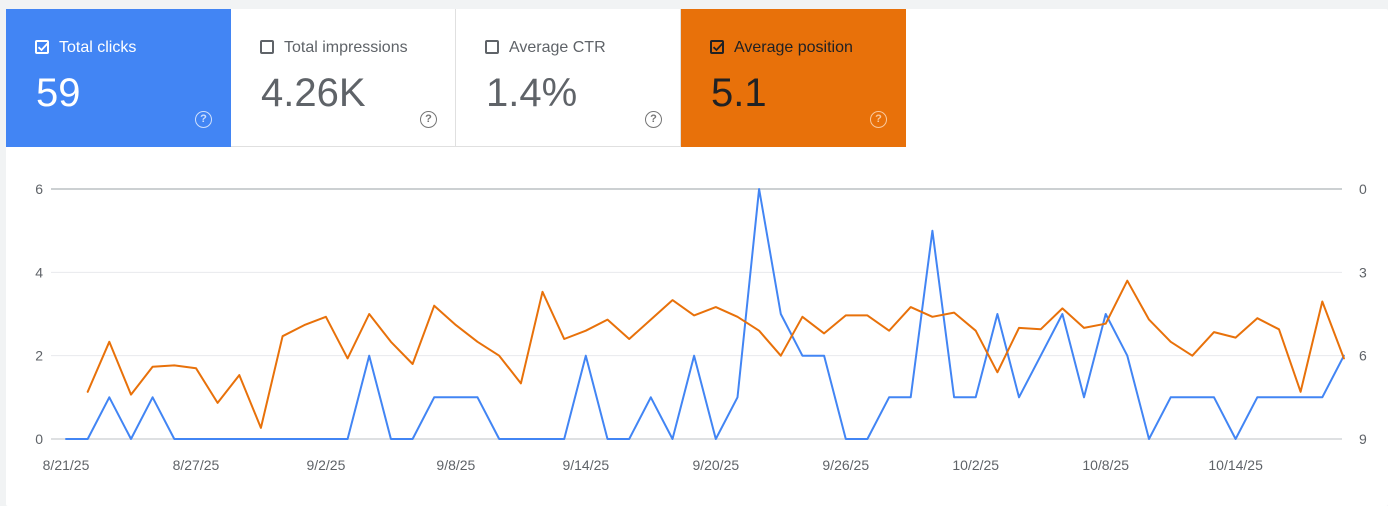  I want to click on metric-average-ctr: Average CTR 1.4% ?, so click(568, 78).